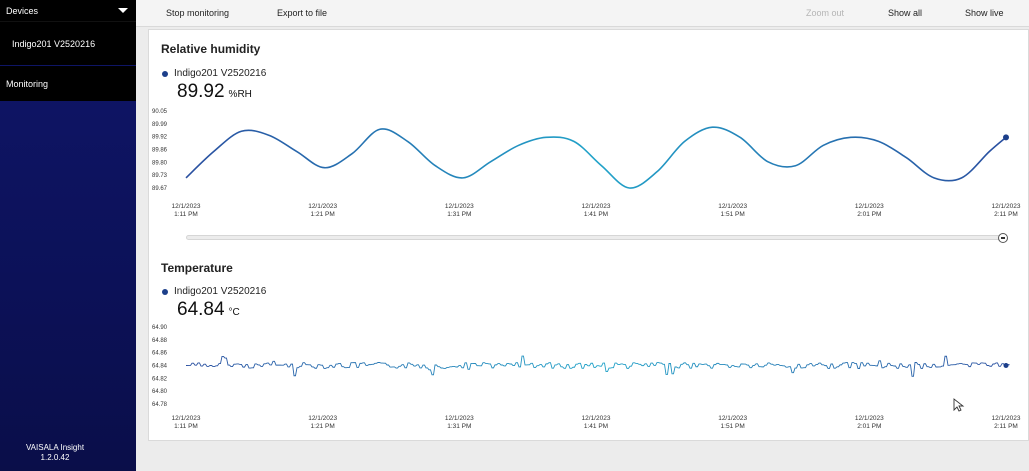  I want to click on temperature-device-label: Indigo201 V2520216, so click(220, 291).